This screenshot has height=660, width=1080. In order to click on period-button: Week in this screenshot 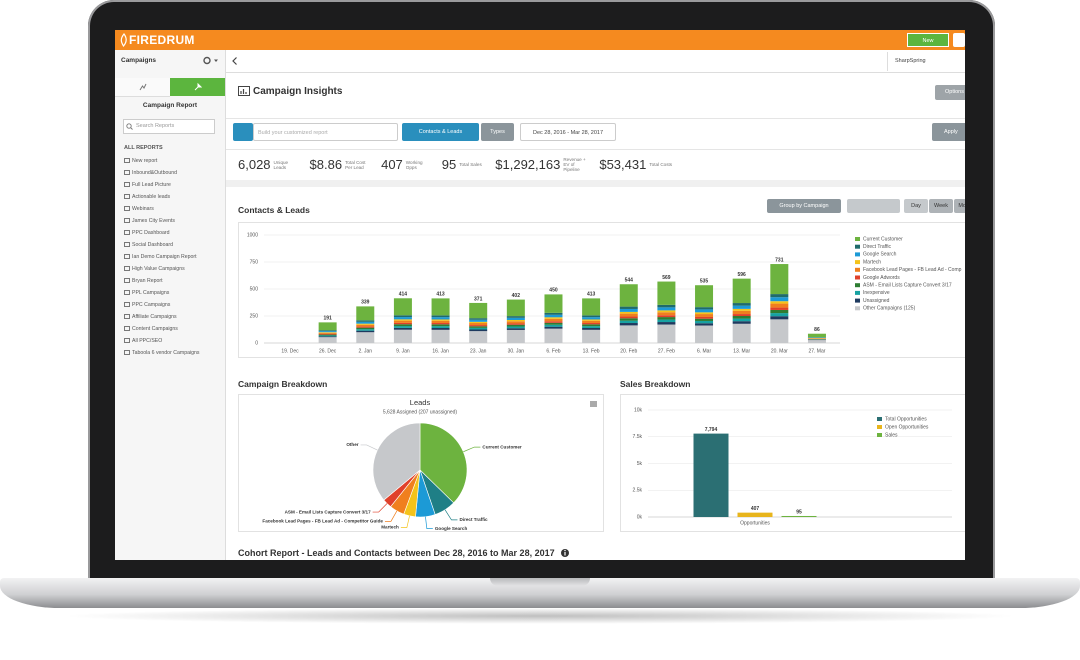, I will do `click(941, 206)`.